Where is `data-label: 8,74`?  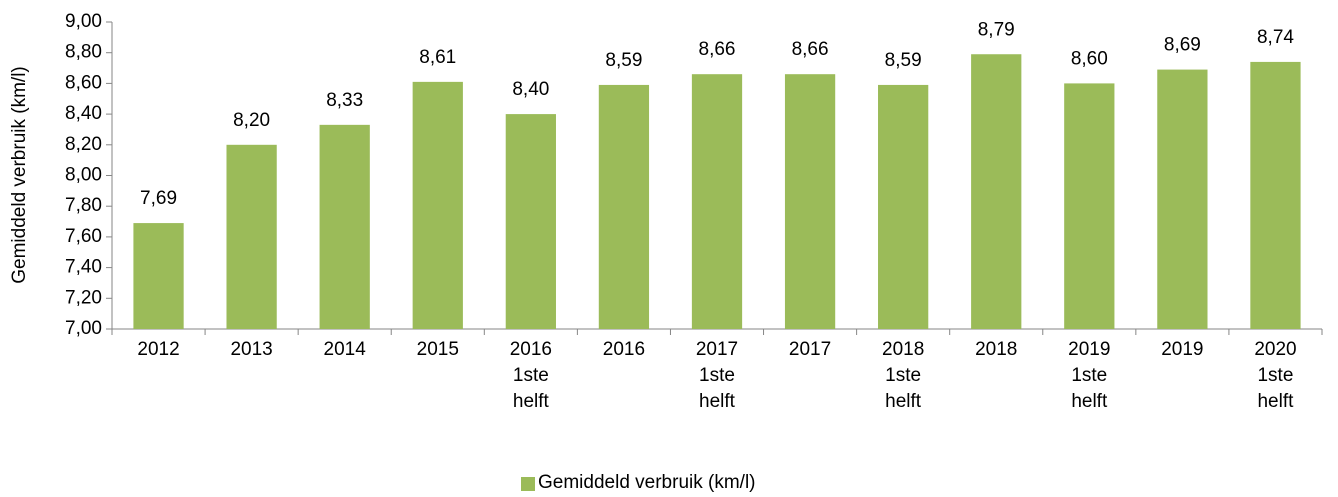 data-label: 8,74 is located at coordinates (1275, 37).